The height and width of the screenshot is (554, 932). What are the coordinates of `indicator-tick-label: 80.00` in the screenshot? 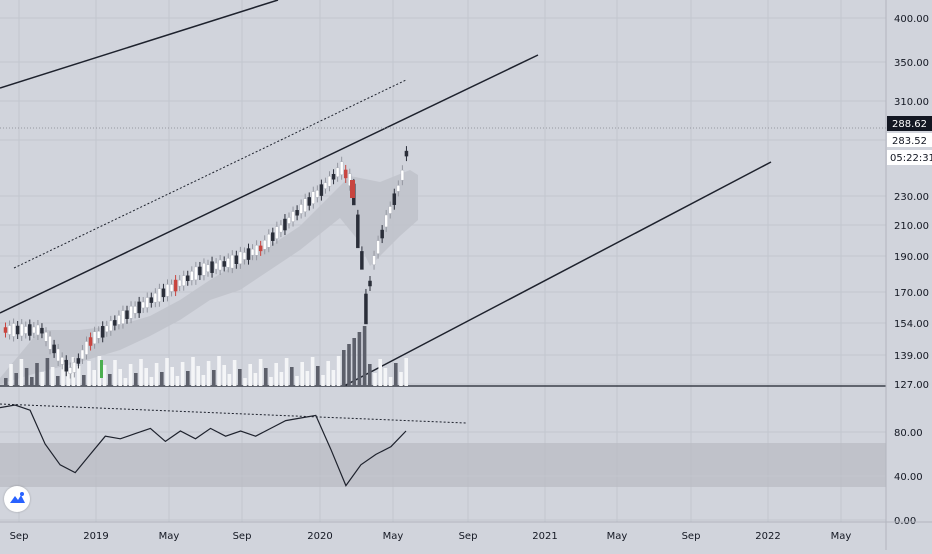 It's located at (908, 433).